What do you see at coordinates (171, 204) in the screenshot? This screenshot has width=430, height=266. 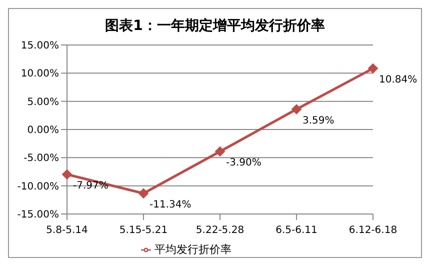 I see `data-label: -11.34%` at bounding box center [171, 204].